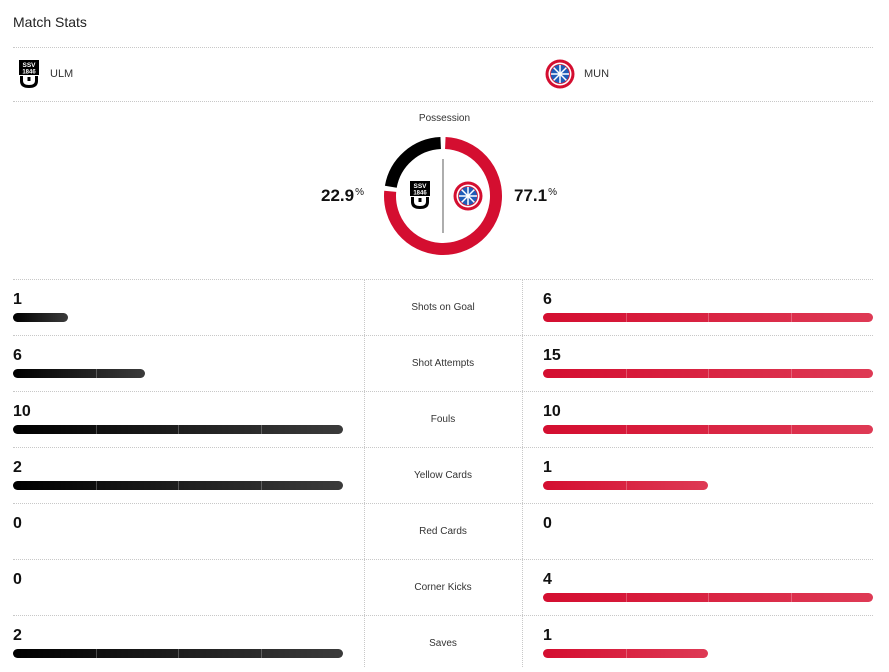 Image resolution: width=889 pixels, height=672 pixels. What do you see at coordinates (444, 118) in the screenshot?
I see `possession-label: Possession` at bounding box center [444, 118].